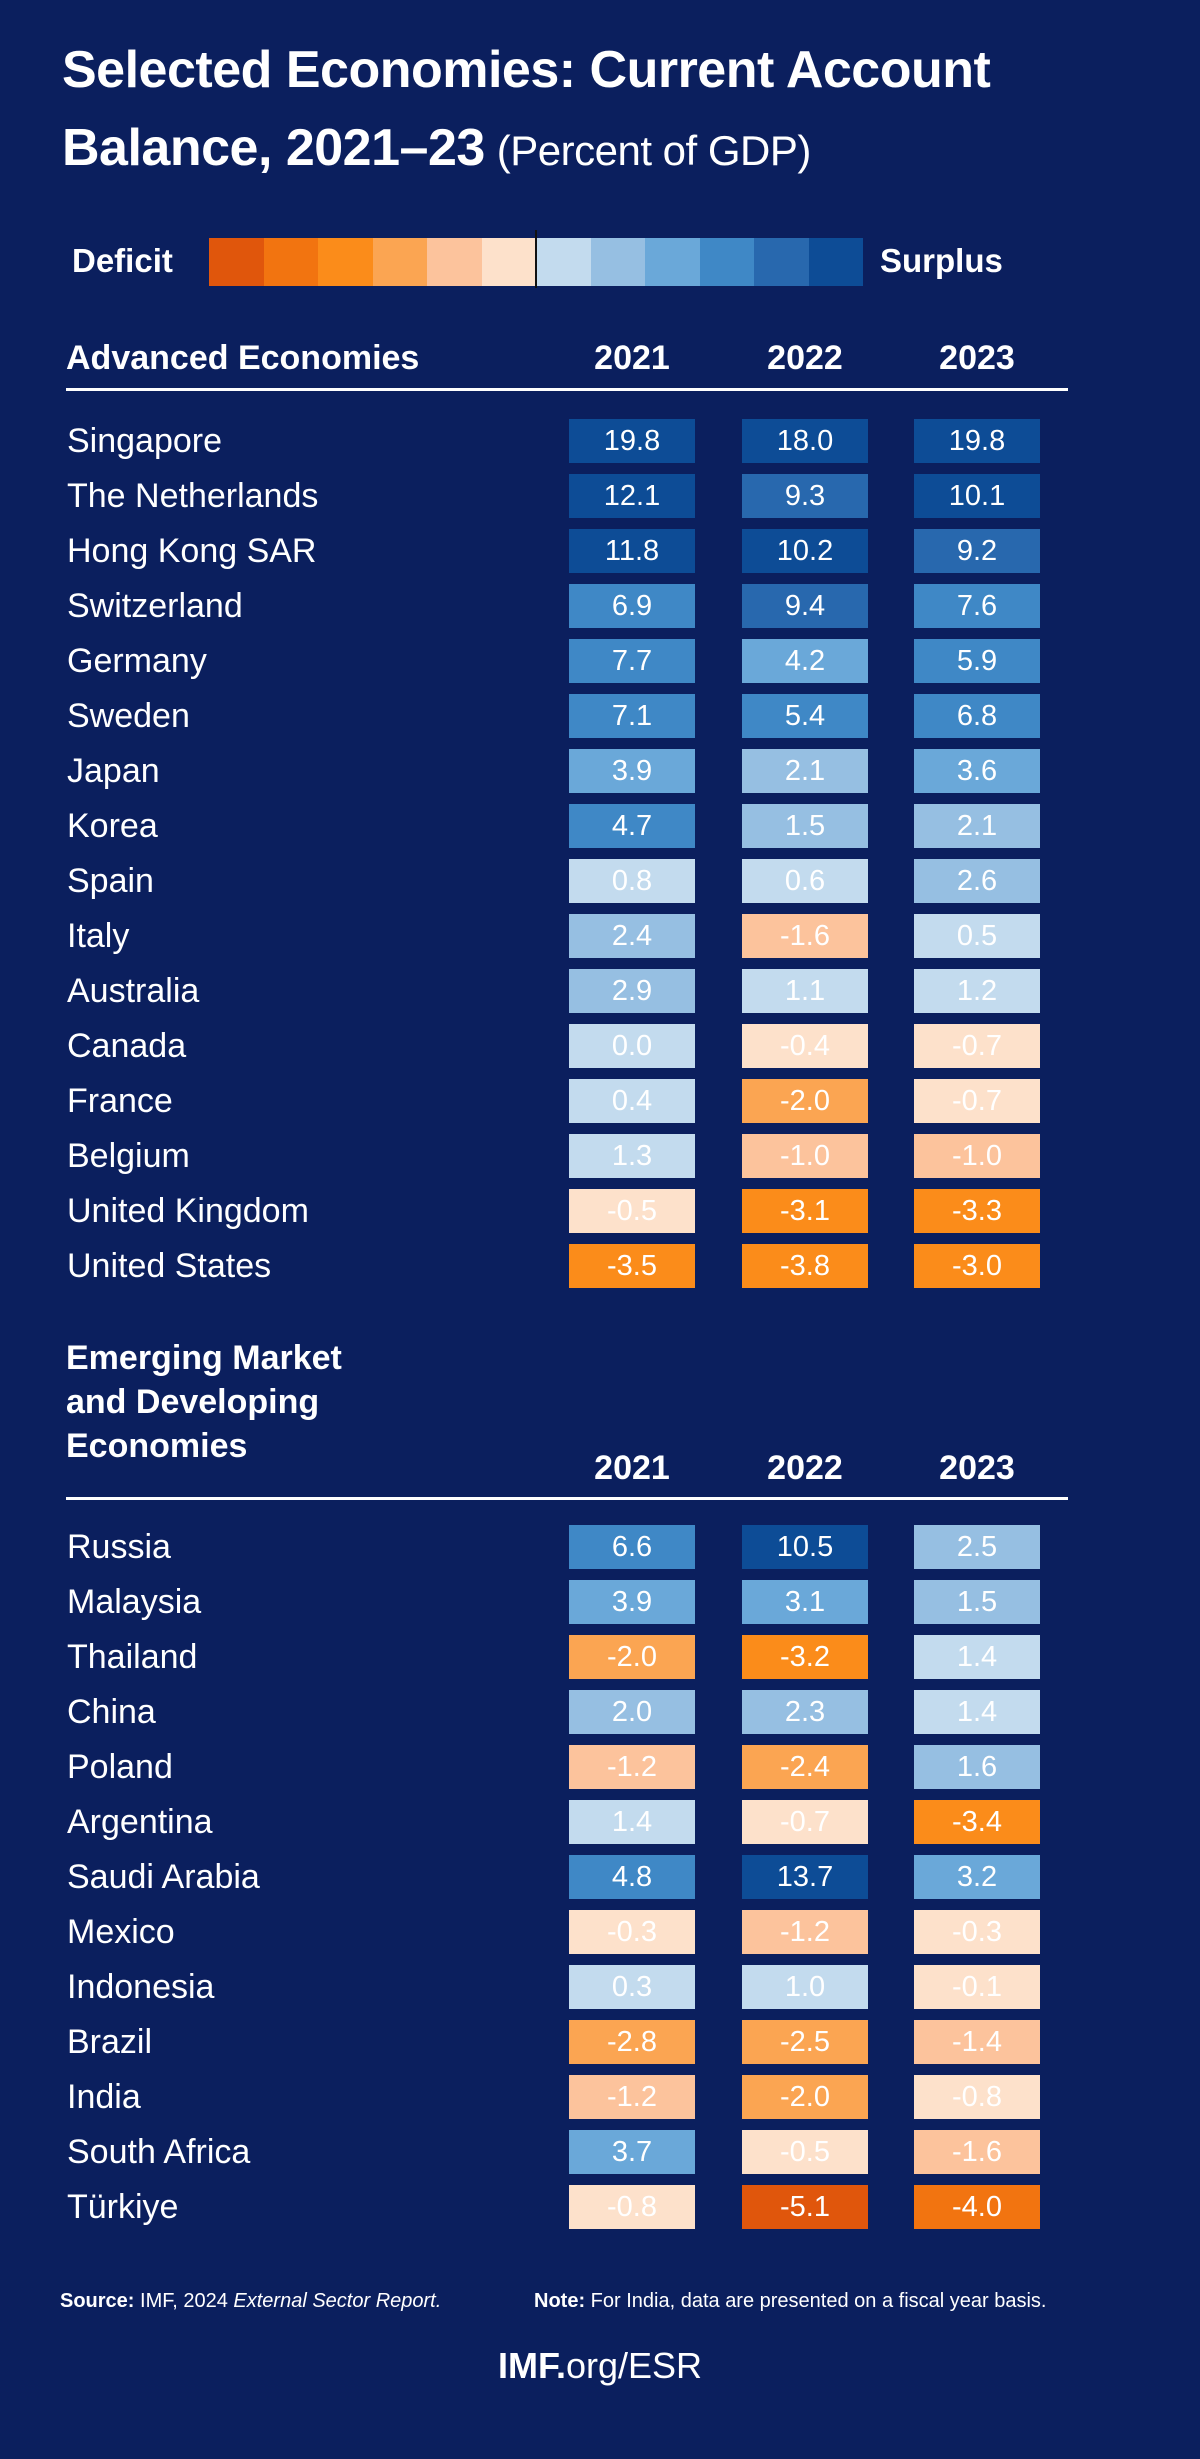  I want to click on row-label: Japan, so click(113, 771).